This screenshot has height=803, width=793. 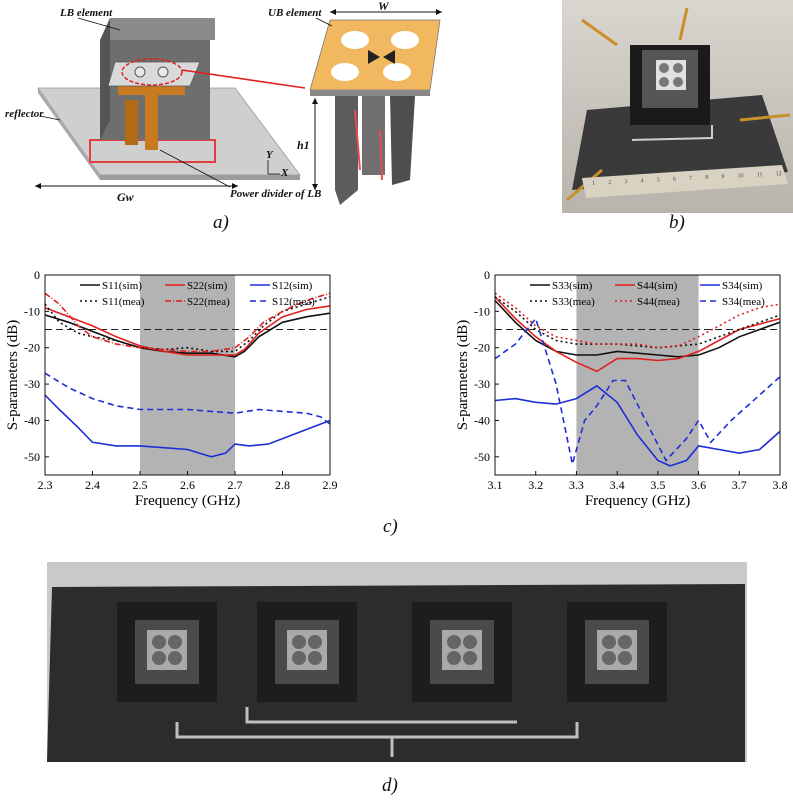 I want to click on x-tick-label: 2.8, so click(x=282, y=485).